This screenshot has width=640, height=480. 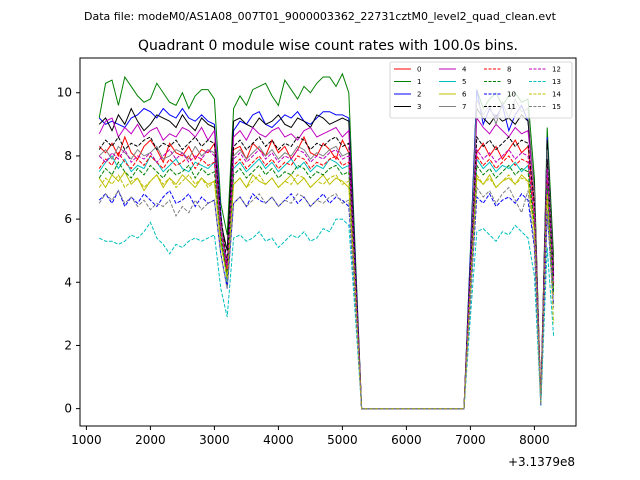 I want to click on legend-label-13: 13, so click(x=556, y=82).